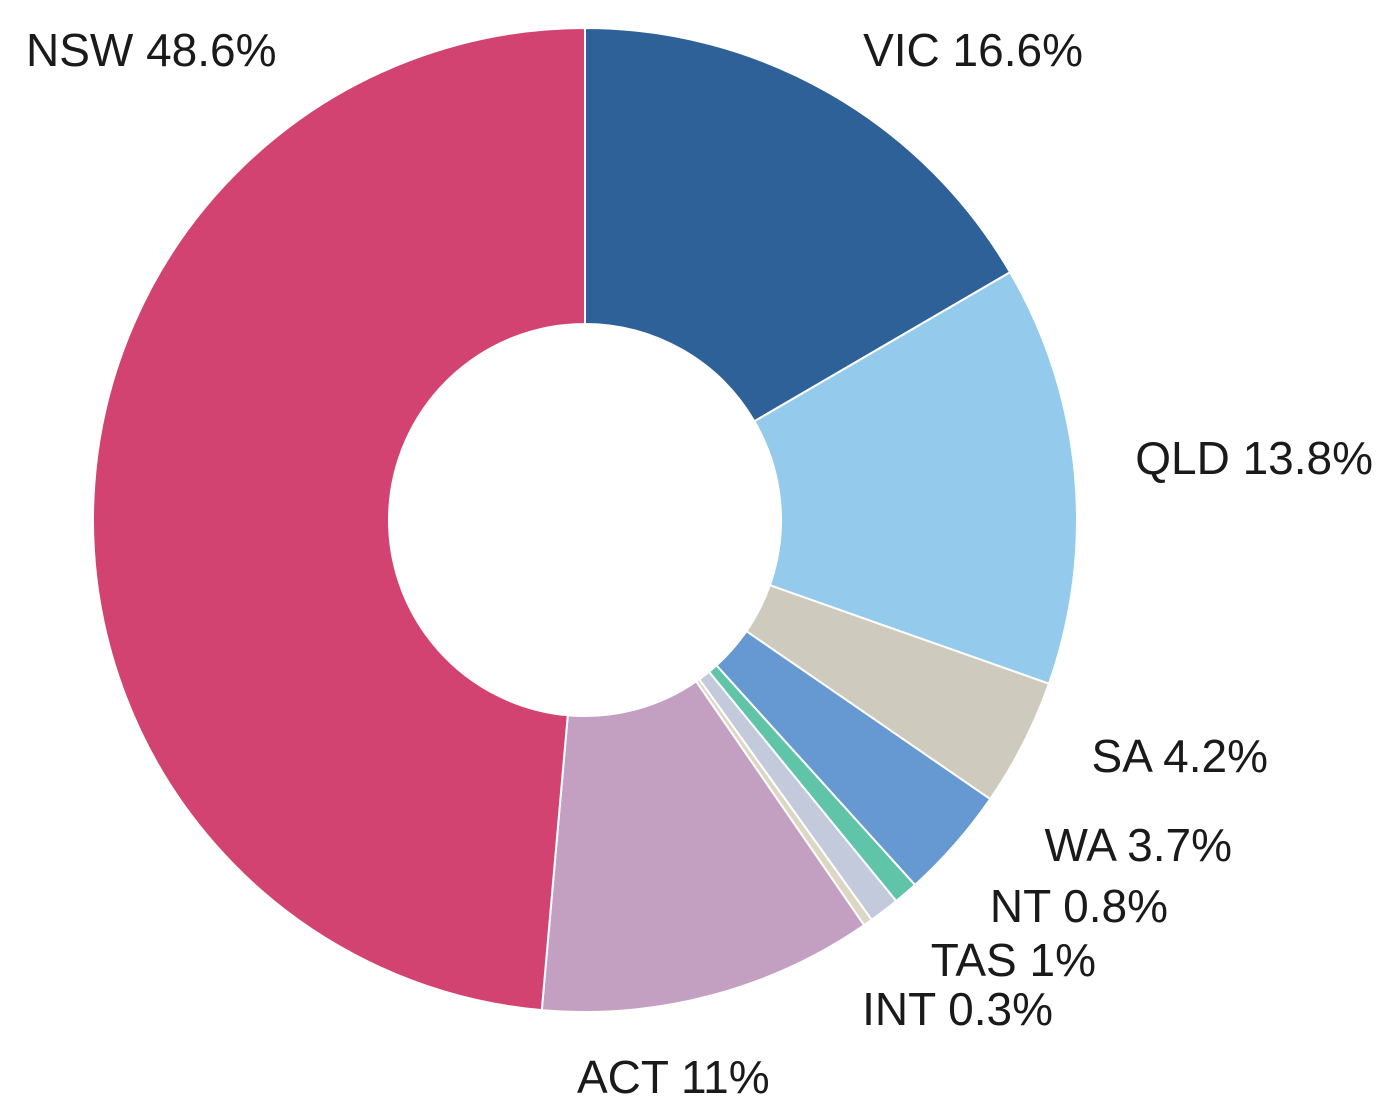 The image size is (1400, 1120). Describe the element at coordinates (957, 1009) in the screenshot. I see `label-int: INT 0.3%` at that location.